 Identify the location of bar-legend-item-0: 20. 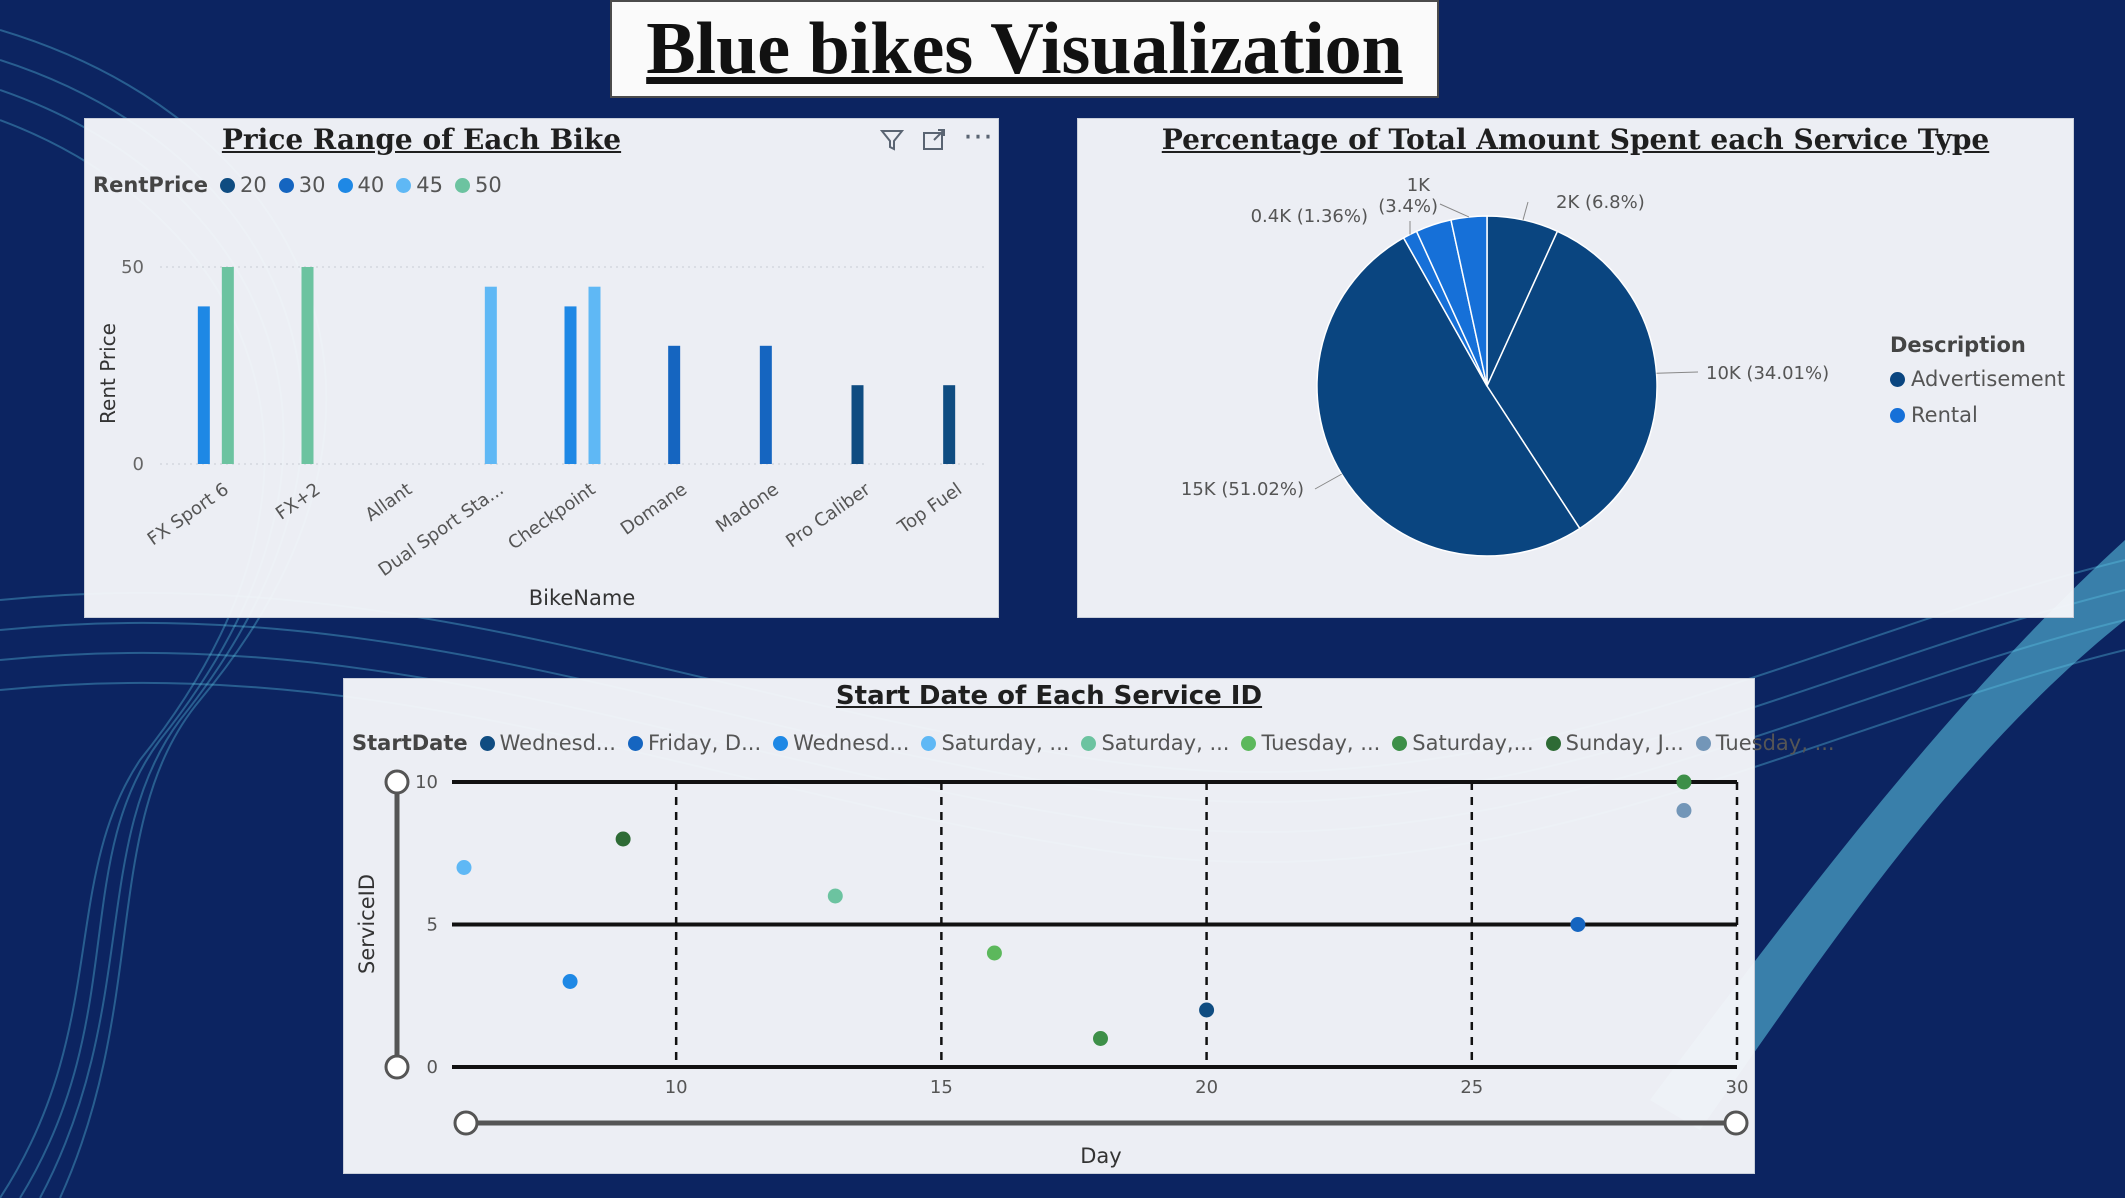
(243, 185).